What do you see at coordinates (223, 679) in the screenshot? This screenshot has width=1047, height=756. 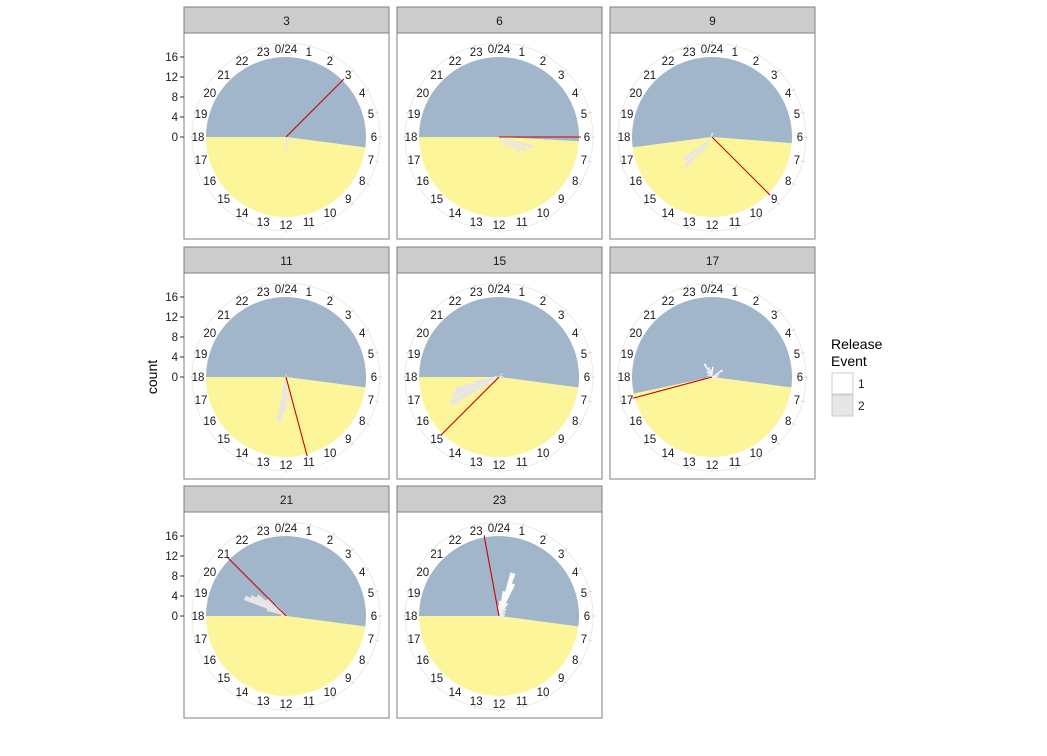 I see `hour-label: 15` at bounding box center [223, 679].